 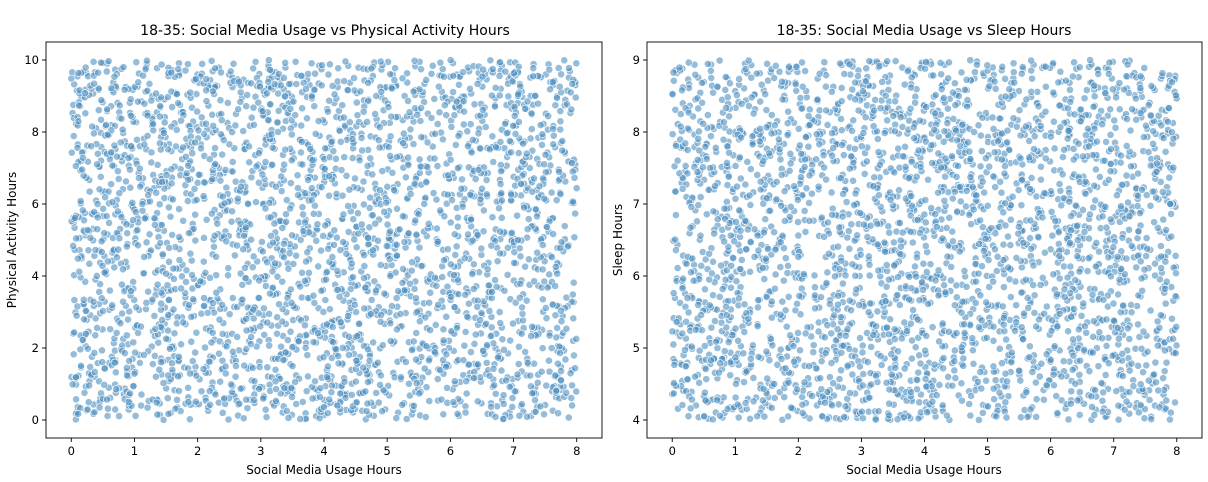 I want to click on y-tick-label: 0, so click(x=35, y=420).